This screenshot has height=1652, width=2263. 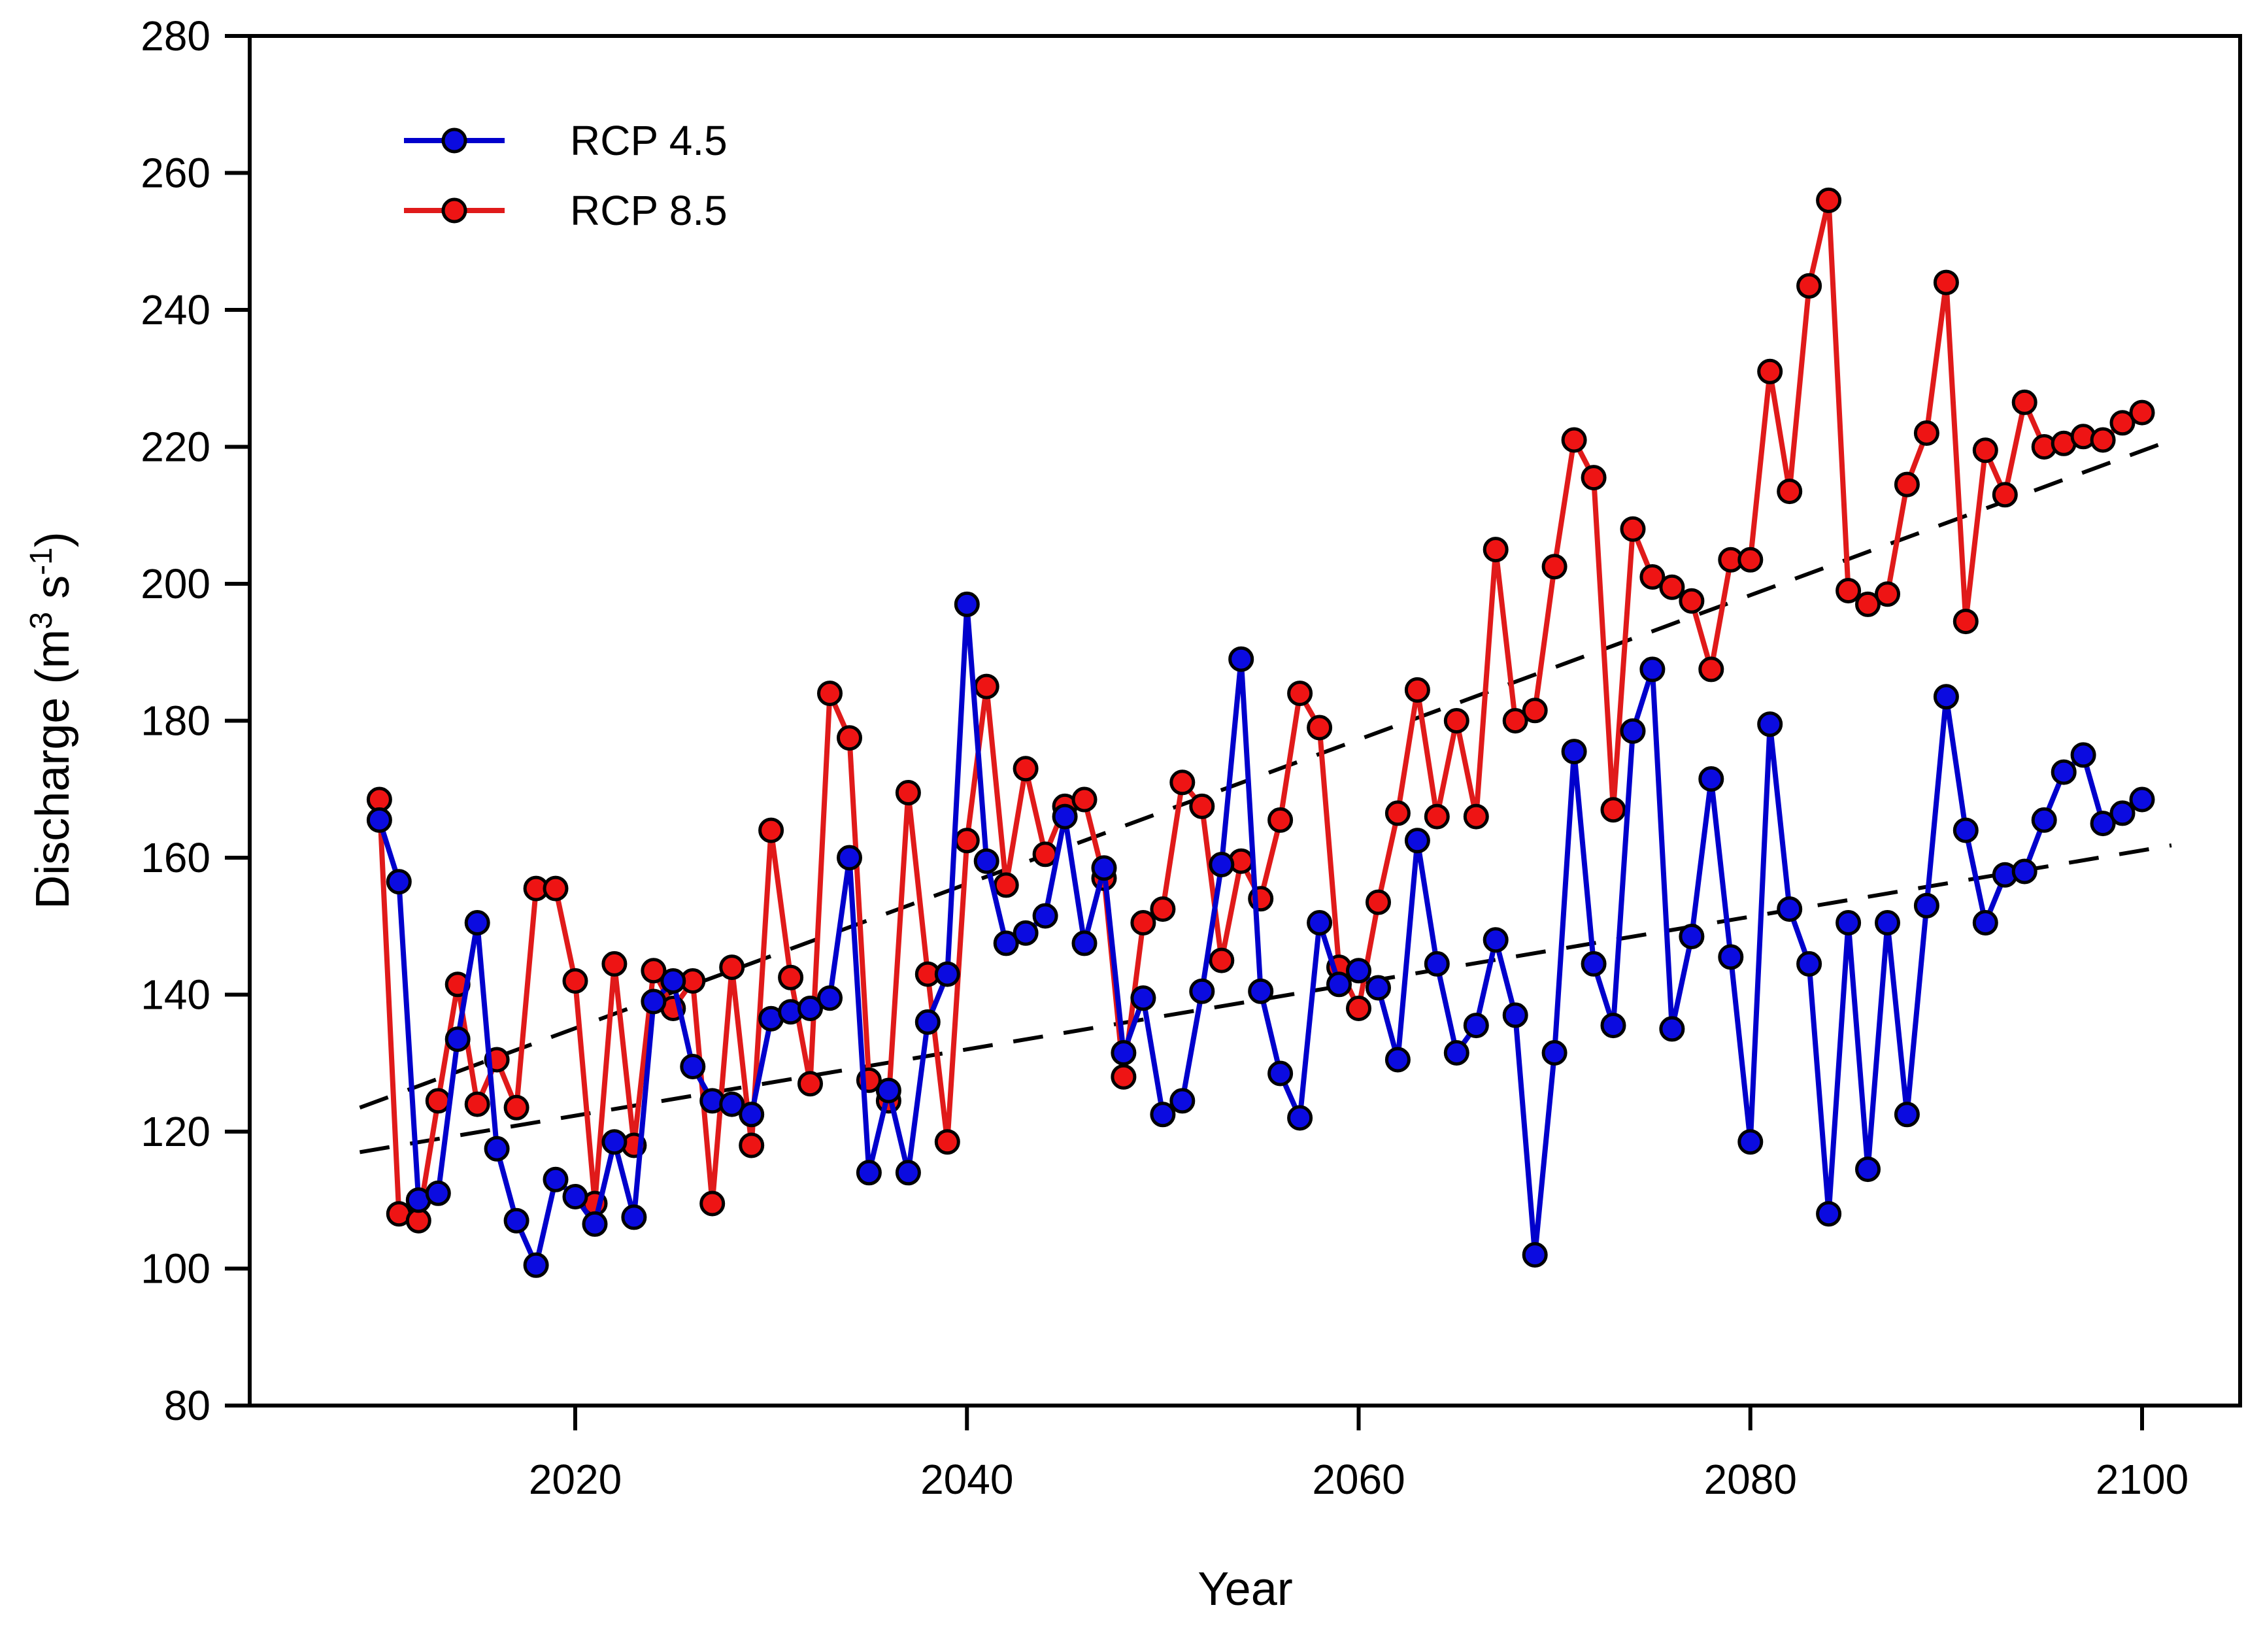 I want to click on x-tick-label: 2080, so click(x=1750, y=1479).